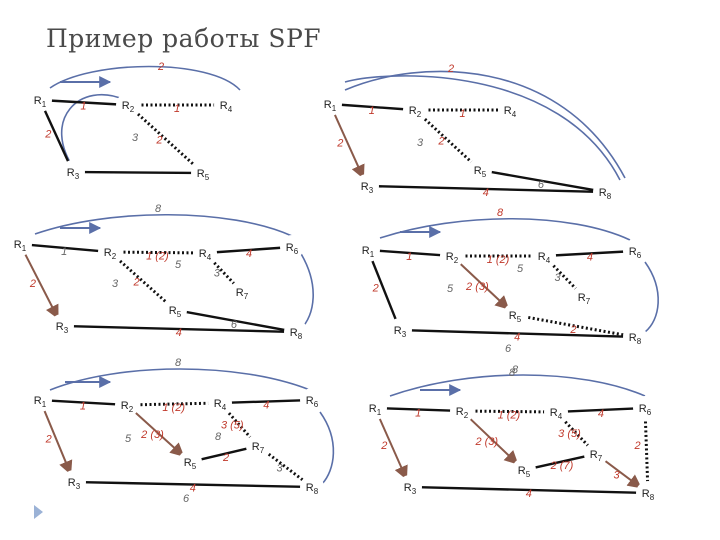 The width and height of the screenshot is (720, 540). I want to click on link-R6-R8, so click(646, 450).